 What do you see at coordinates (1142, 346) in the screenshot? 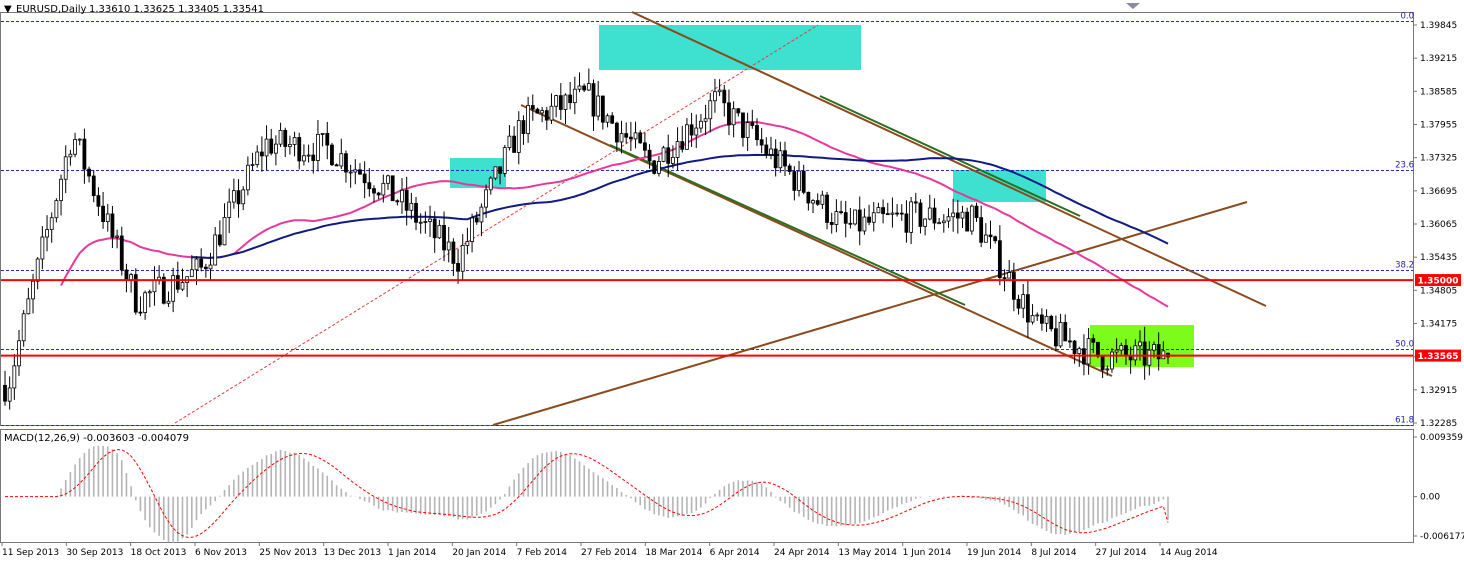
I see `support-box-august` at bounding box center [1142, 346].